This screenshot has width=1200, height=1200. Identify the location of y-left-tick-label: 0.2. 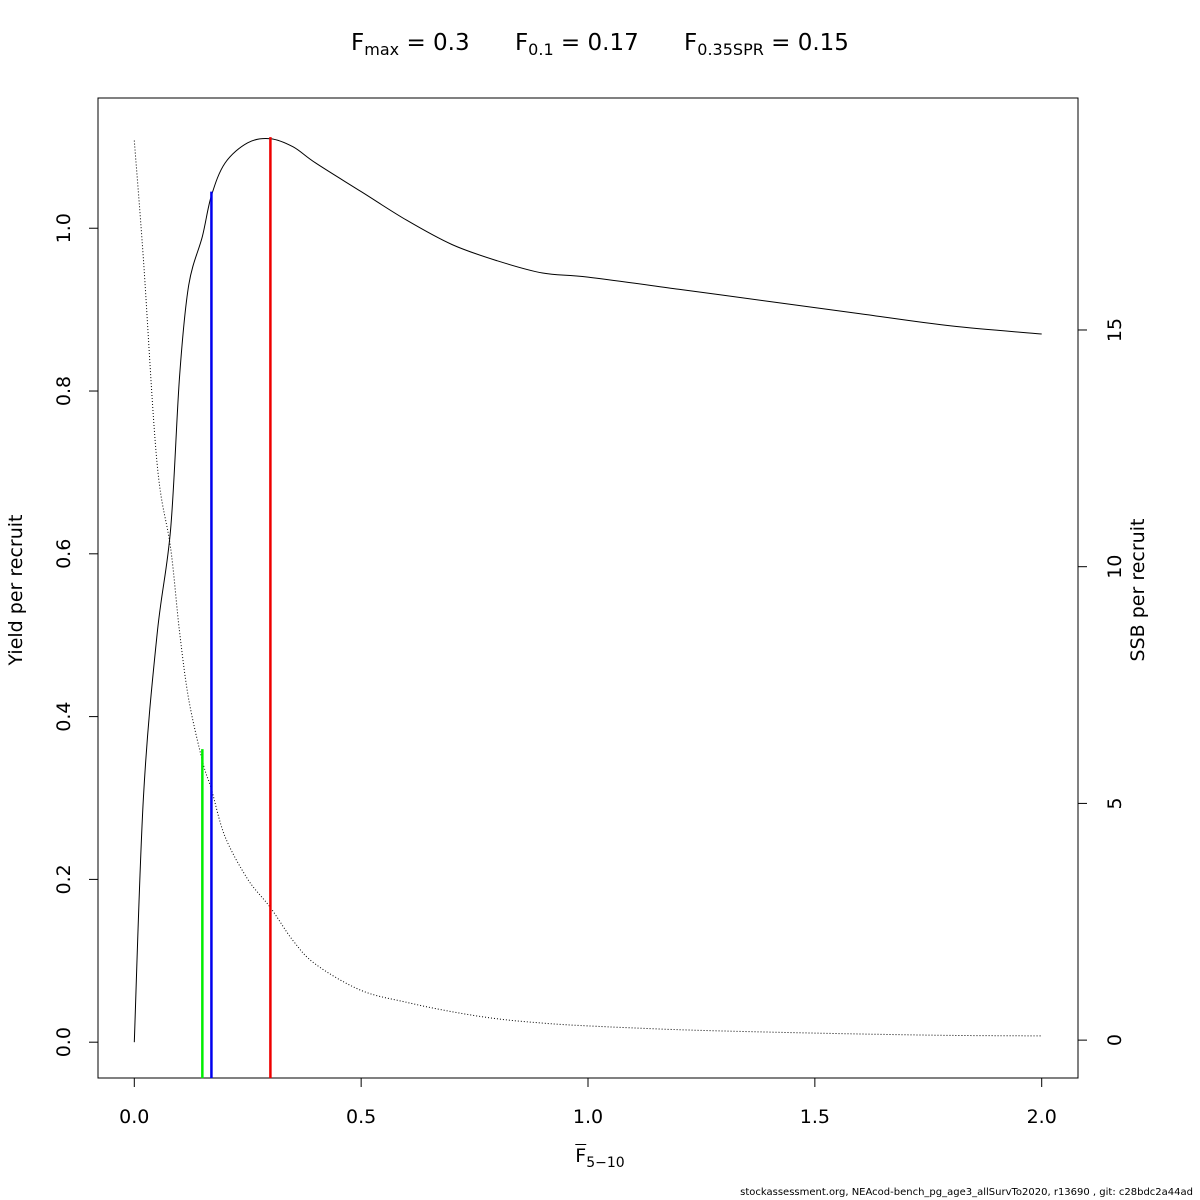
(64, 879).